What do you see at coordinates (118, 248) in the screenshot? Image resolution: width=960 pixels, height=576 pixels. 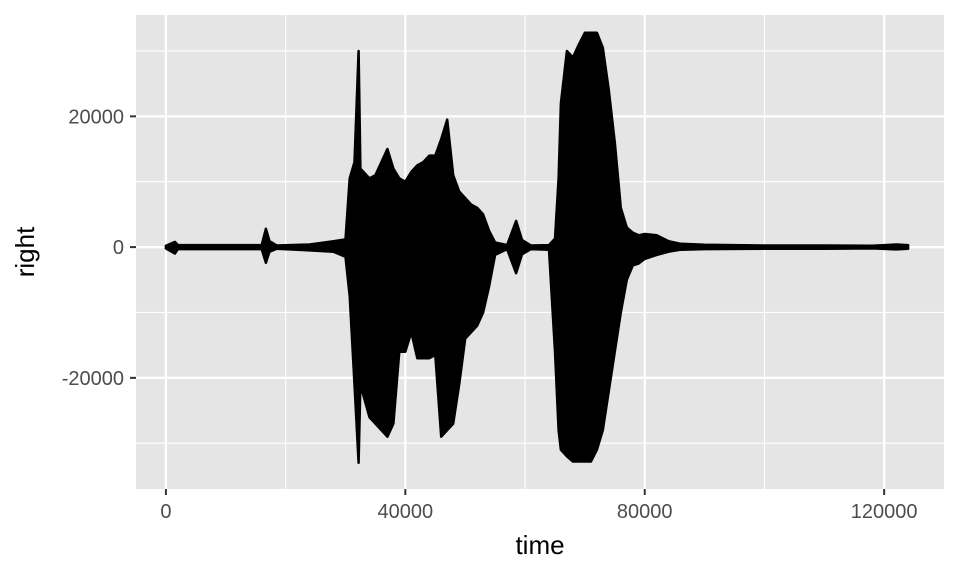 I see `y-tick-label: 0` at bounding box center [118, 248].